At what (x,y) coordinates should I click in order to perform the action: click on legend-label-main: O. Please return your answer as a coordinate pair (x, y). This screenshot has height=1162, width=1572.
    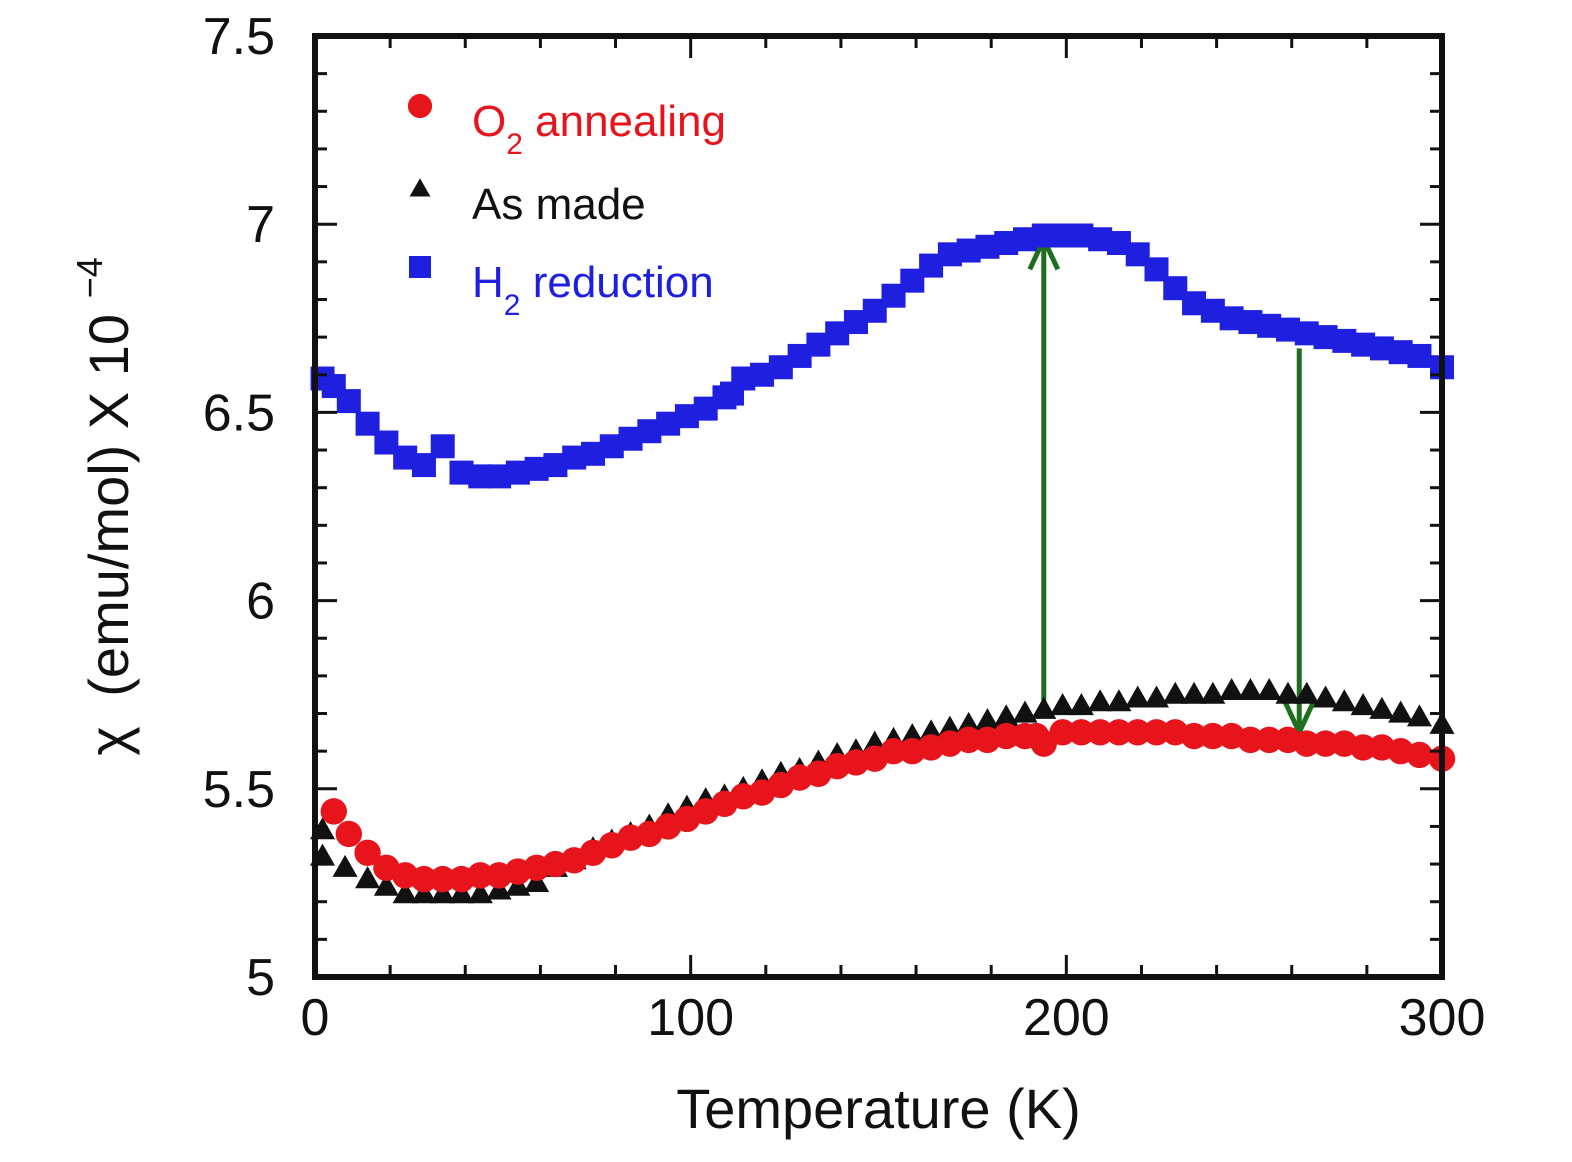
    Looking at the image, I should click on (489, 121).